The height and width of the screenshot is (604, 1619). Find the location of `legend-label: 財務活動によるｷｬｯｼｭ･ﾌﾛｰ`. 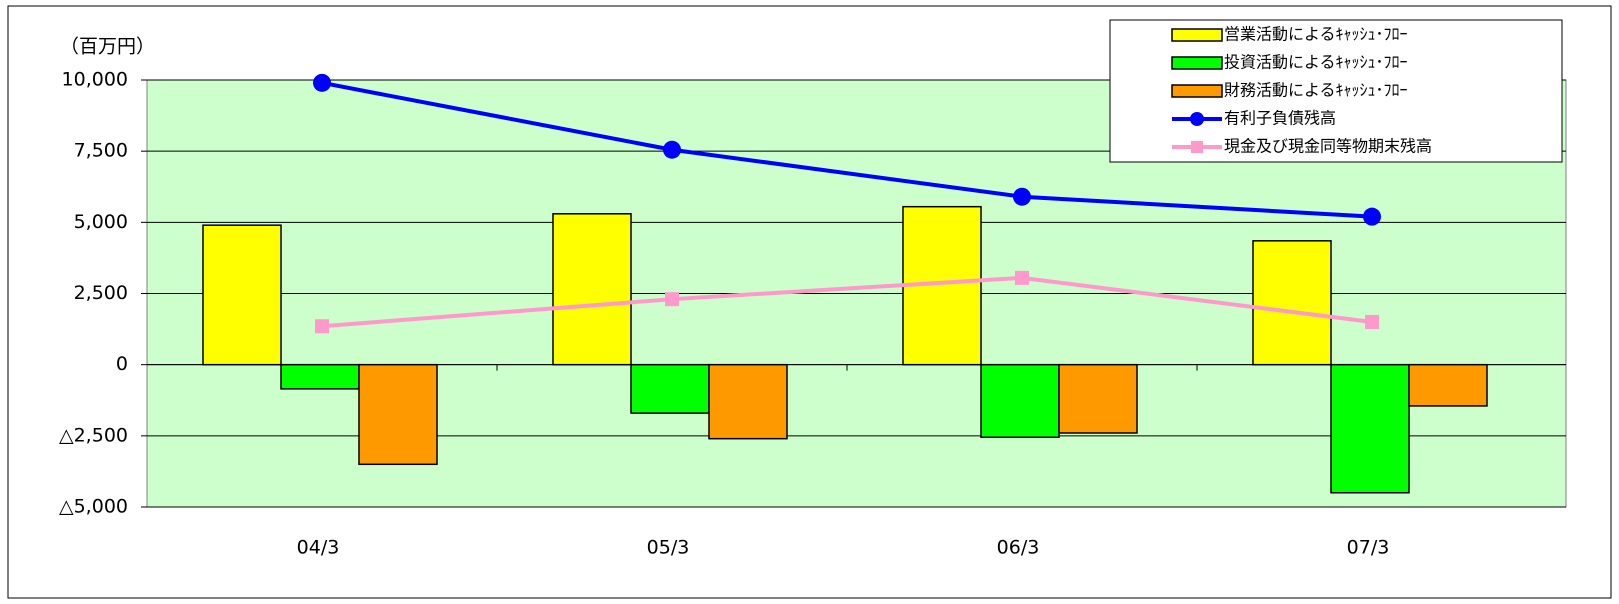

legend-label: 財務活動によるｷｬｯｼｭ･ﾌﾛｰ is located at coordinates (1316, 90).